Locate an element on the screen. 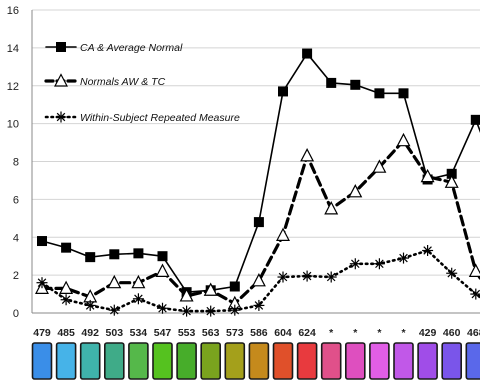 Image resolution: width=480 pixels, height=385 pixels. x-tick-label: 563 is located at coordinates (211, 333).